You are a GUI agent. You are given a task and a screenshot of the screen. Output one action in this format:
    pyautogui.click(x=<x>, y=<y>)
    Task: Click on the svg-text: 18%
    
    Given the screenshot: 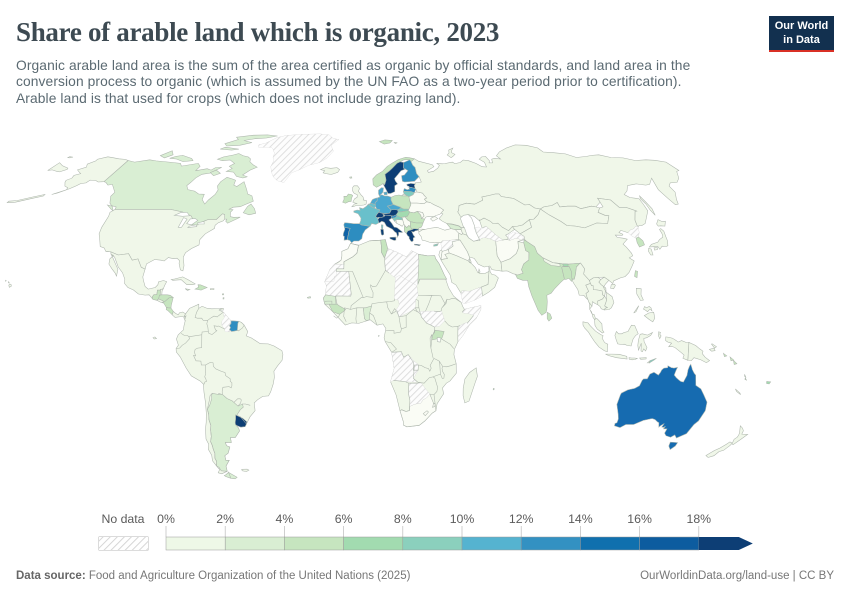 What is the action you would take?
    pyautogui.click(x=698, y=519)
    